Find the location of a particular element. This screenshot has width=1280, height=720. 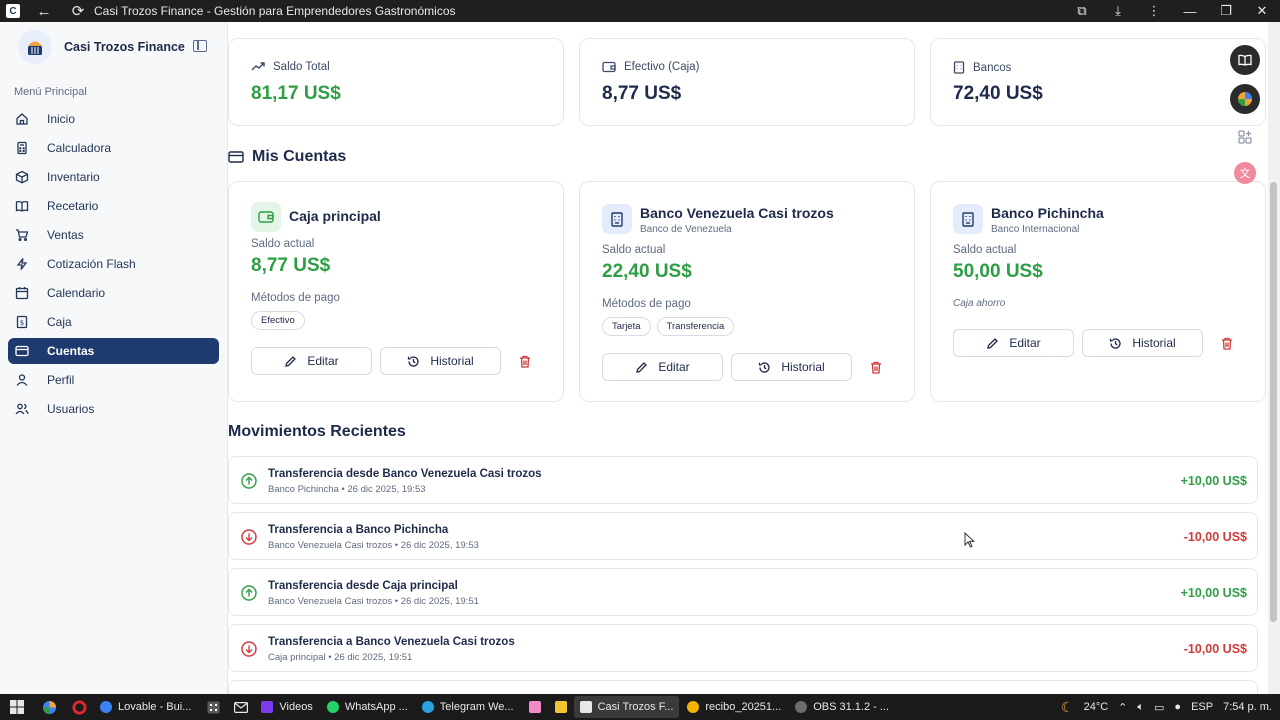

calculator-app-icon is located at coordinates (213, 707).